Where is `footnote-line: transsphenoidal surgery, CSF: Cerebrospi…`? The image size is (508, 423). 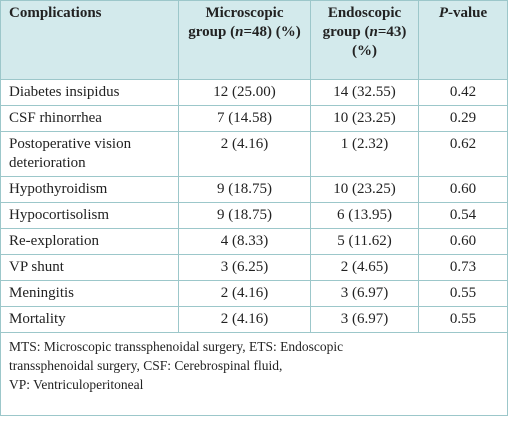
footnote-line: transsphenoidal surgery, CSF: Cerebrospi… is located at coordinates (146, 365).